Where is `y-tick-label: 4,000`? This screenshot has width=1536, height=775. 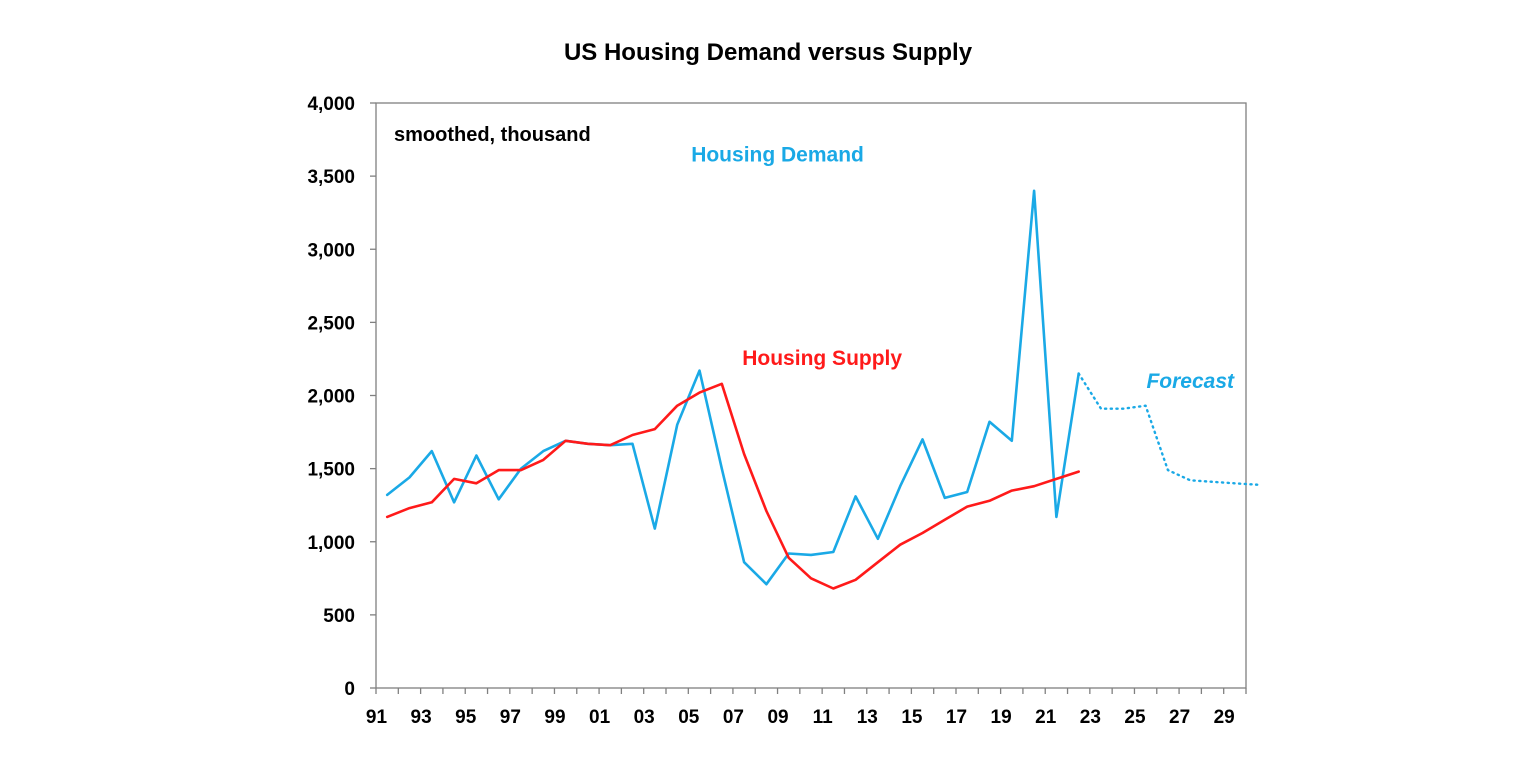 y-tick-label: 4,000 is located at coordinates (331, 104).